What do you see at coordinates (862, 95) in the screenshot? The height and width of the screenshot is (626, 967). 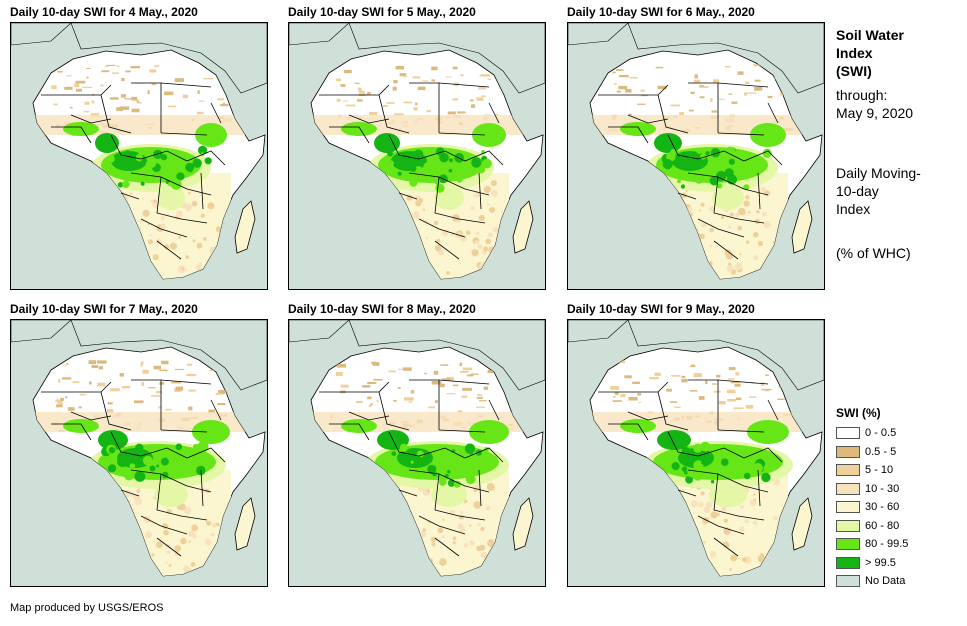 I see `through-label: through:` at bounding box center [862, 95].